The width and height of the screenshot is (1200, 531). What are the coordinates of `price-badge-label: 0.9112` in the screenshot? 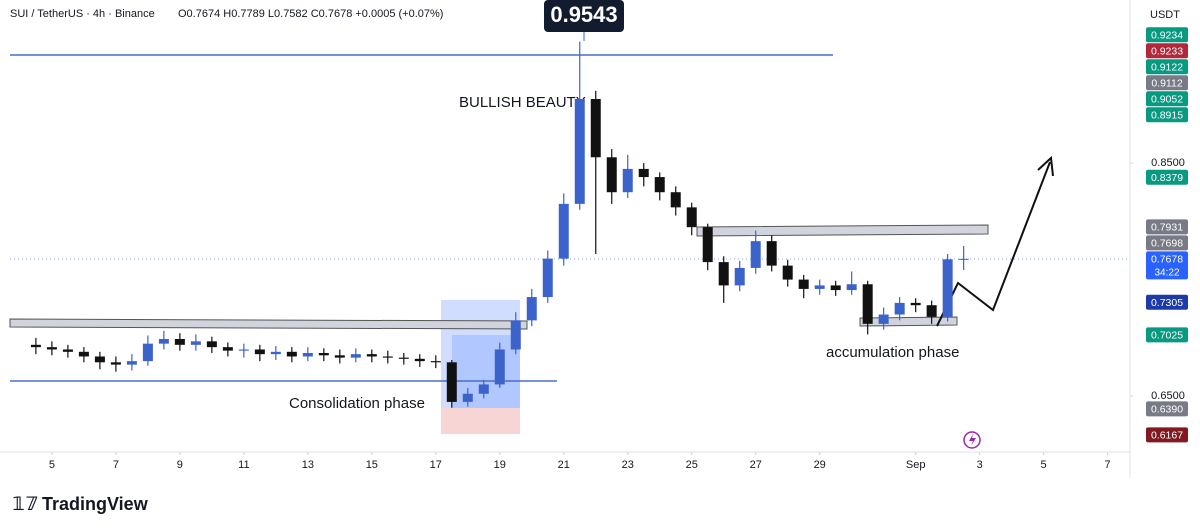 It's located at (1166, 84).